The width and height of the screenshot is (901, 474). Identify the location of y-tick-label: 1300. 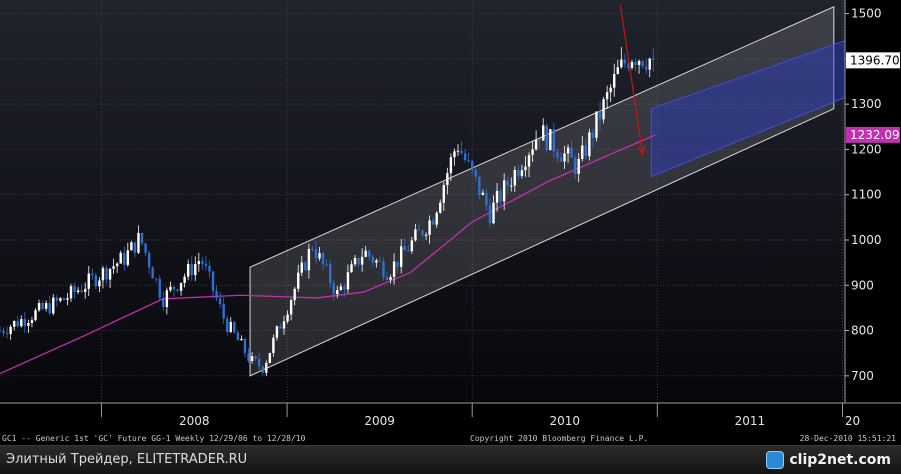
(866, 104).